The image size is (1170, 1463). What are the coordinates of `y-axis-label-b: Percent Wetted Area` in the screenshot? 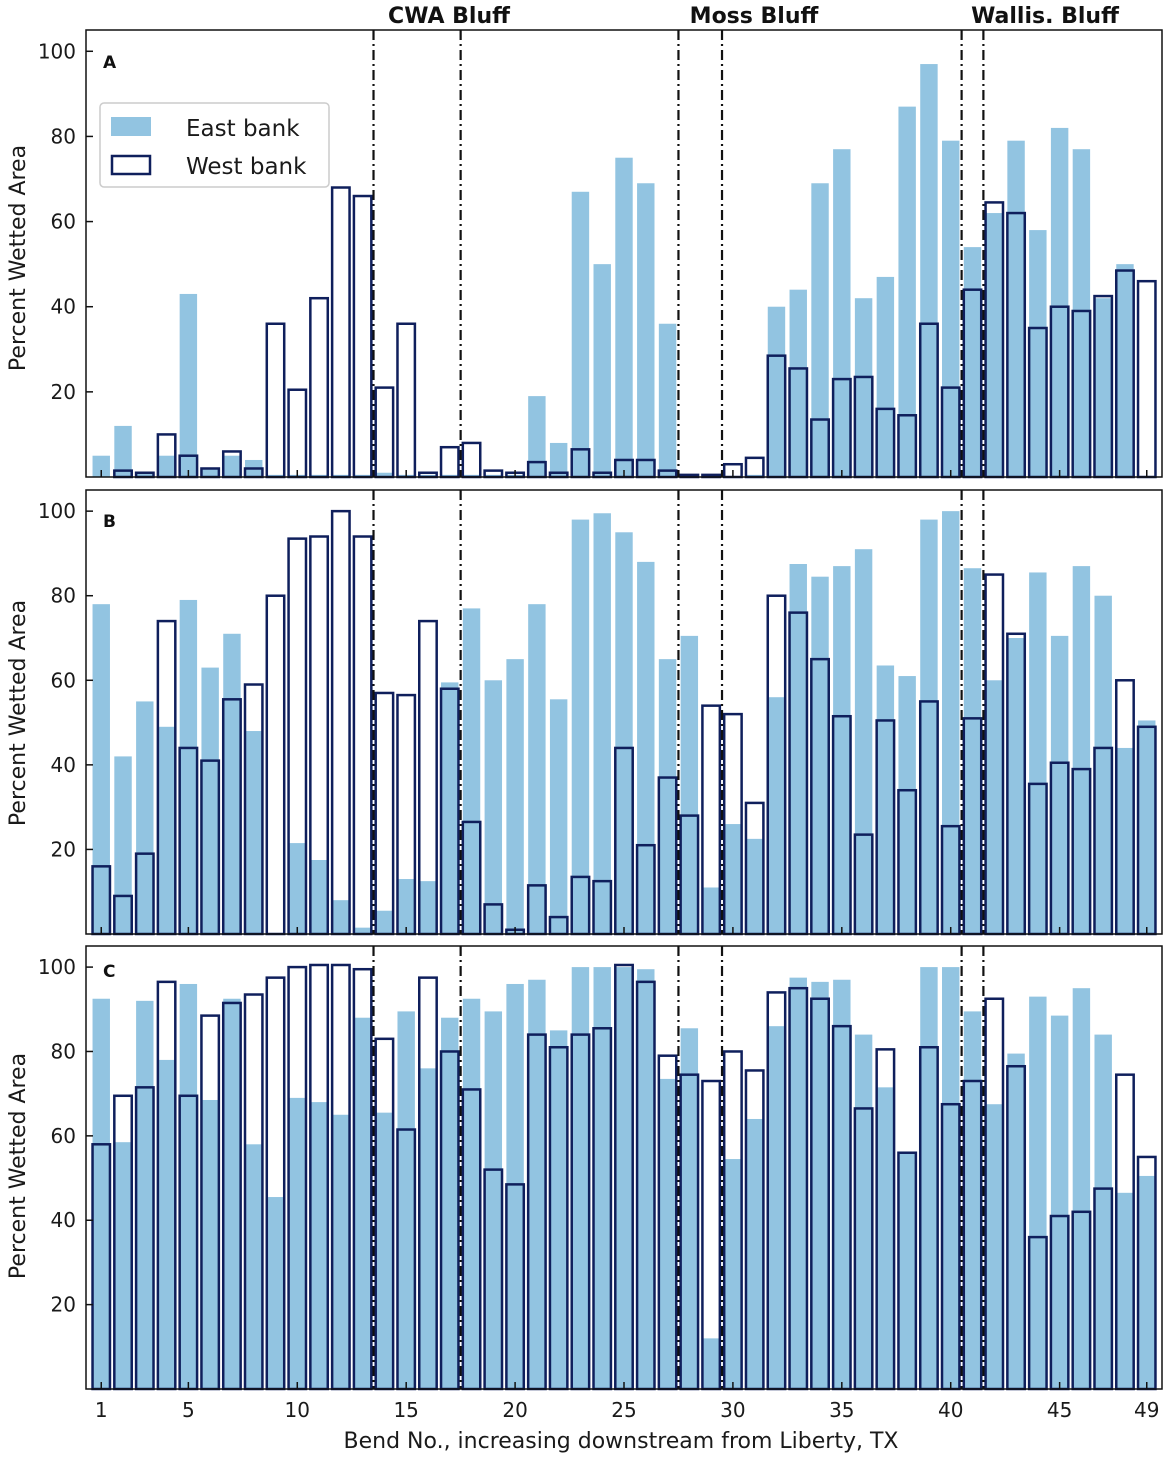 It's located at (18, 713).